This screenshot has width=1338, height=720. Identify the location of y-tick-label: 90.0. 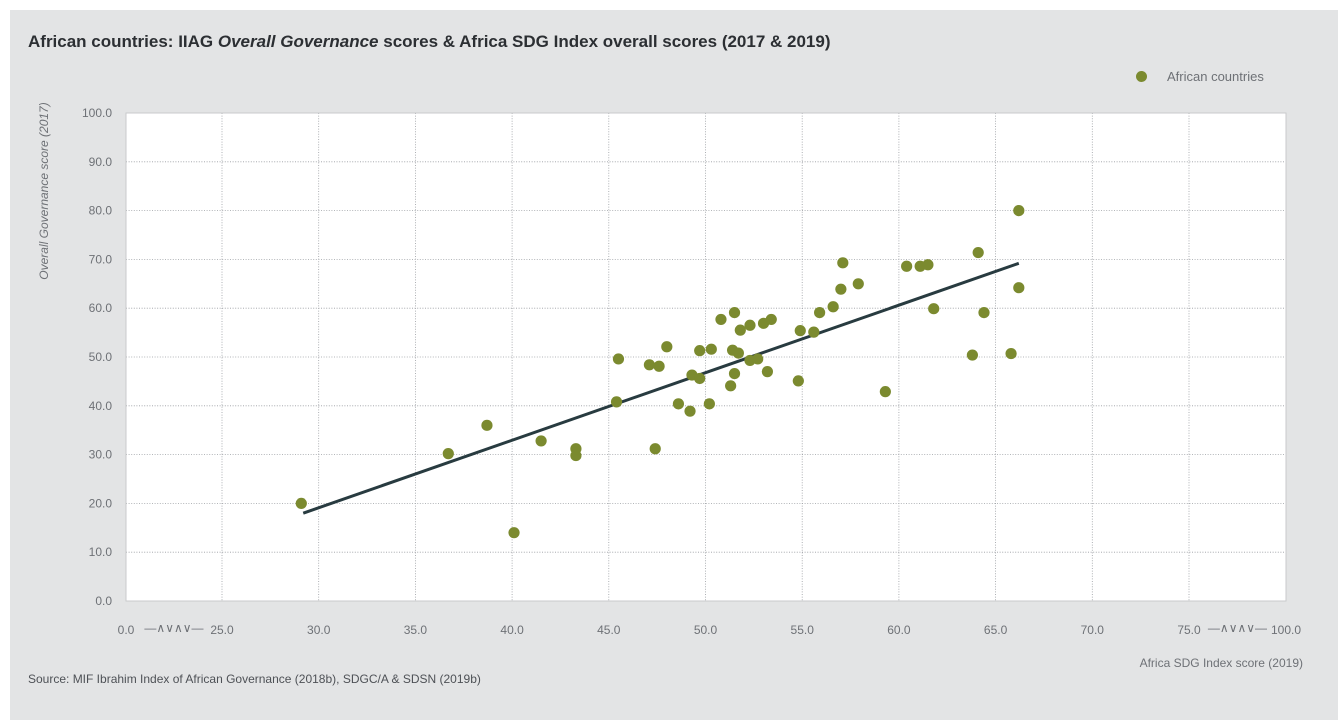
(101, 162).